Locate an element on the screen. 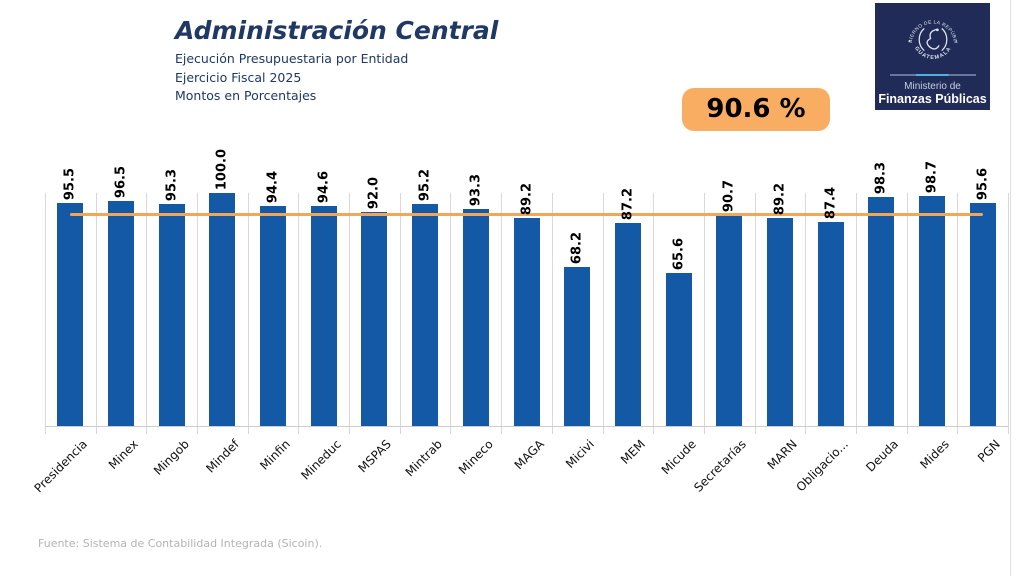  bar-mintrab is located at coordinates (425, 315).